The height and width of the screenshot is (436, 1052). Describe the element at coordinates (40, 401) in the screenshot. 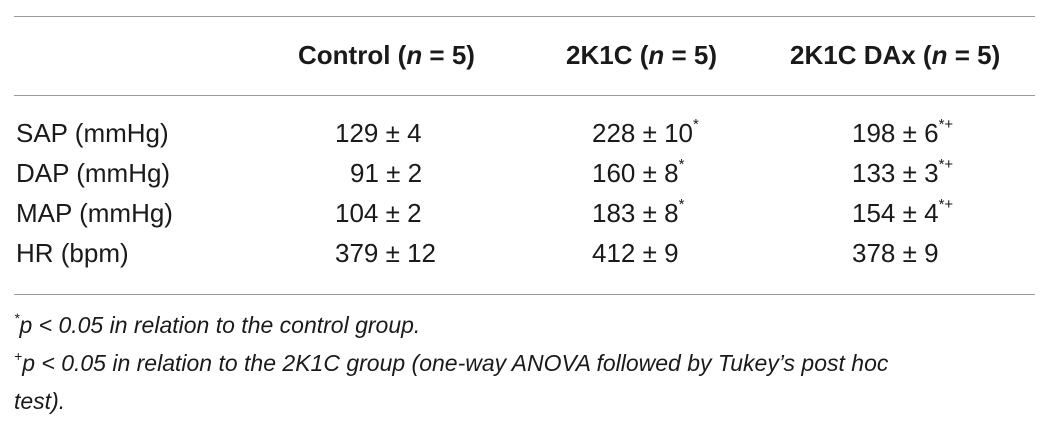

I see `footnote-2k1c-continued: test).` at that location.